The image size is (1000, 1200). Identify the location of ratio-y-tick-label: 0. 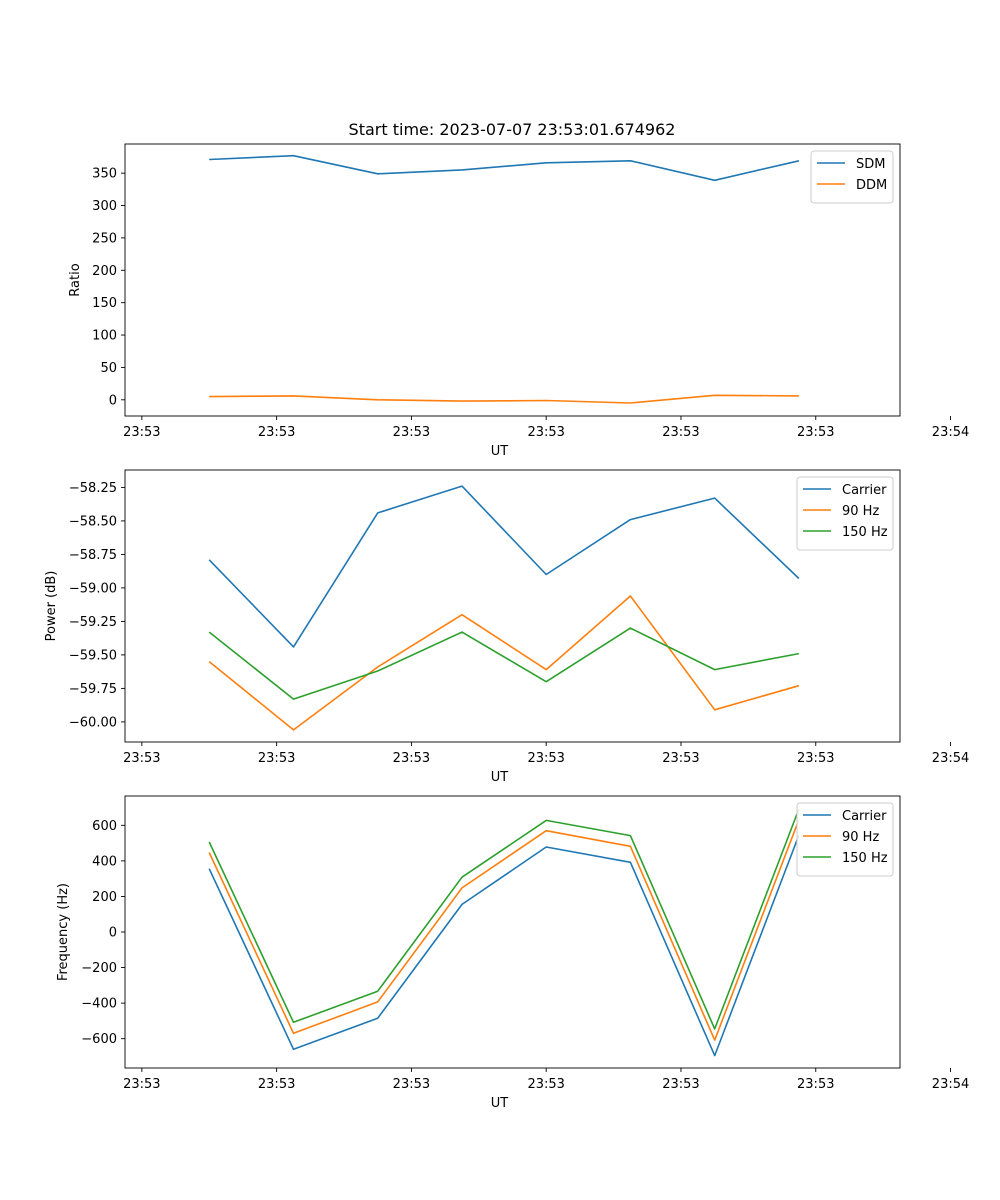
(113, 400).